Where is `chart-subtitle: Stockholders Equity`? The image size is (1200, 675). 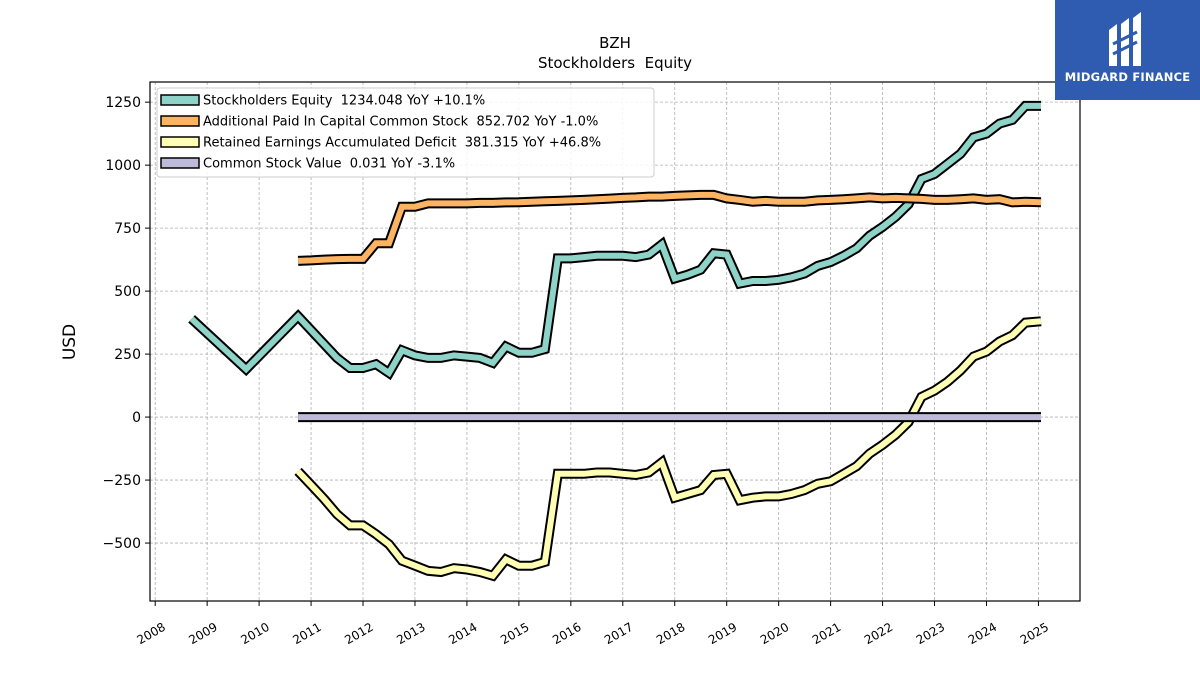 chart-subtitle: Stockholders Equity is located at coordinates (615, 63).